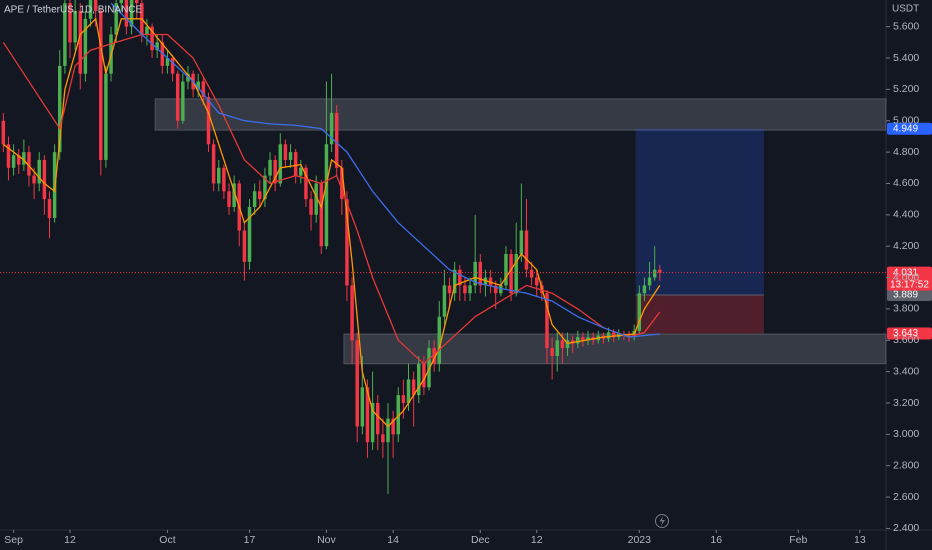  What do you see at coordinates (905, 333) in the screenshot?
I see `price-tag-label: 3.643` at bounding box center [905, 333].